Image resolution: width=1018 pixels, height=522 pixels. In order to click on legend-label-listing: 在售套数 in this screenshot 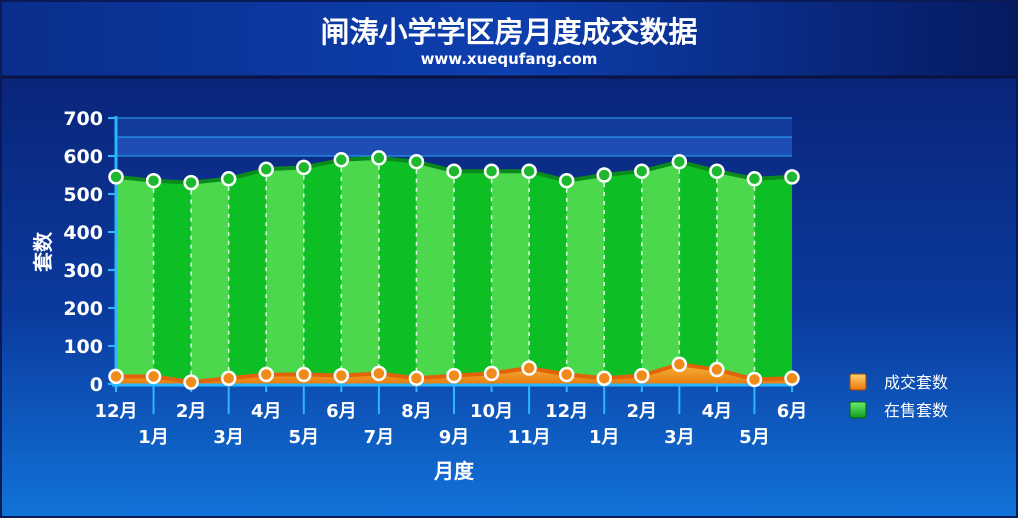, I will do `click(916, 410)`.